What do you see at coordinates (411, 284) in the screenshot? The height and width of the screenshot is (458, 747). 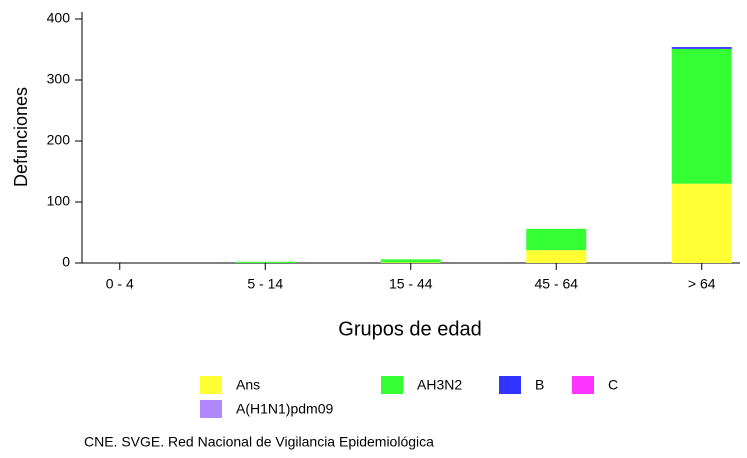 I see `x-tick-label: 15 - 44` at bounding box center [411, 284].